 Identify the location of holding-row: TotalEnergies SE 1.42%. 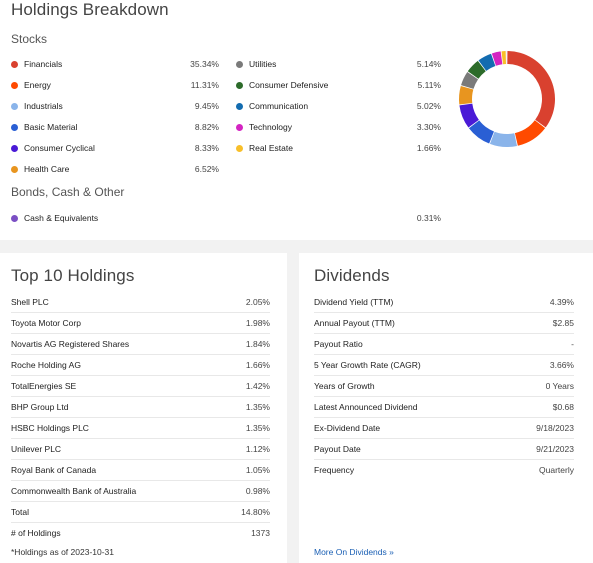
(140, 386).